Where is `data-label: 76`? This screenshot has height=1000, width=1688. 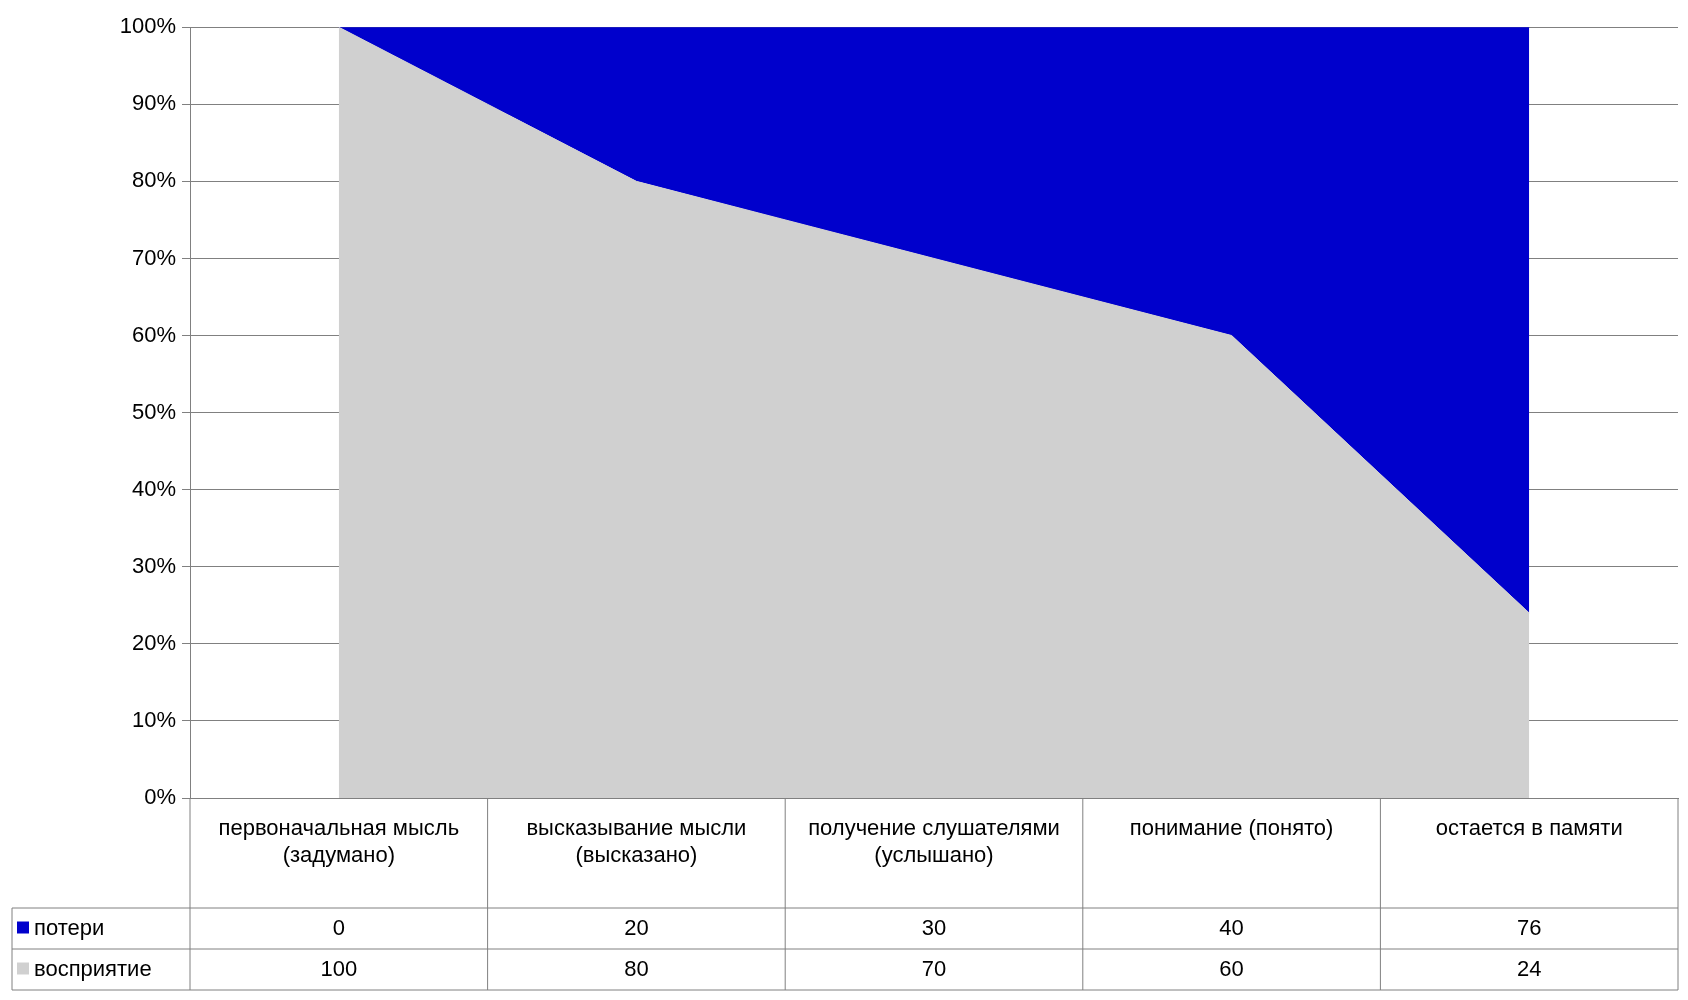
data-label: 76 is located at coordinates (1529, 927).